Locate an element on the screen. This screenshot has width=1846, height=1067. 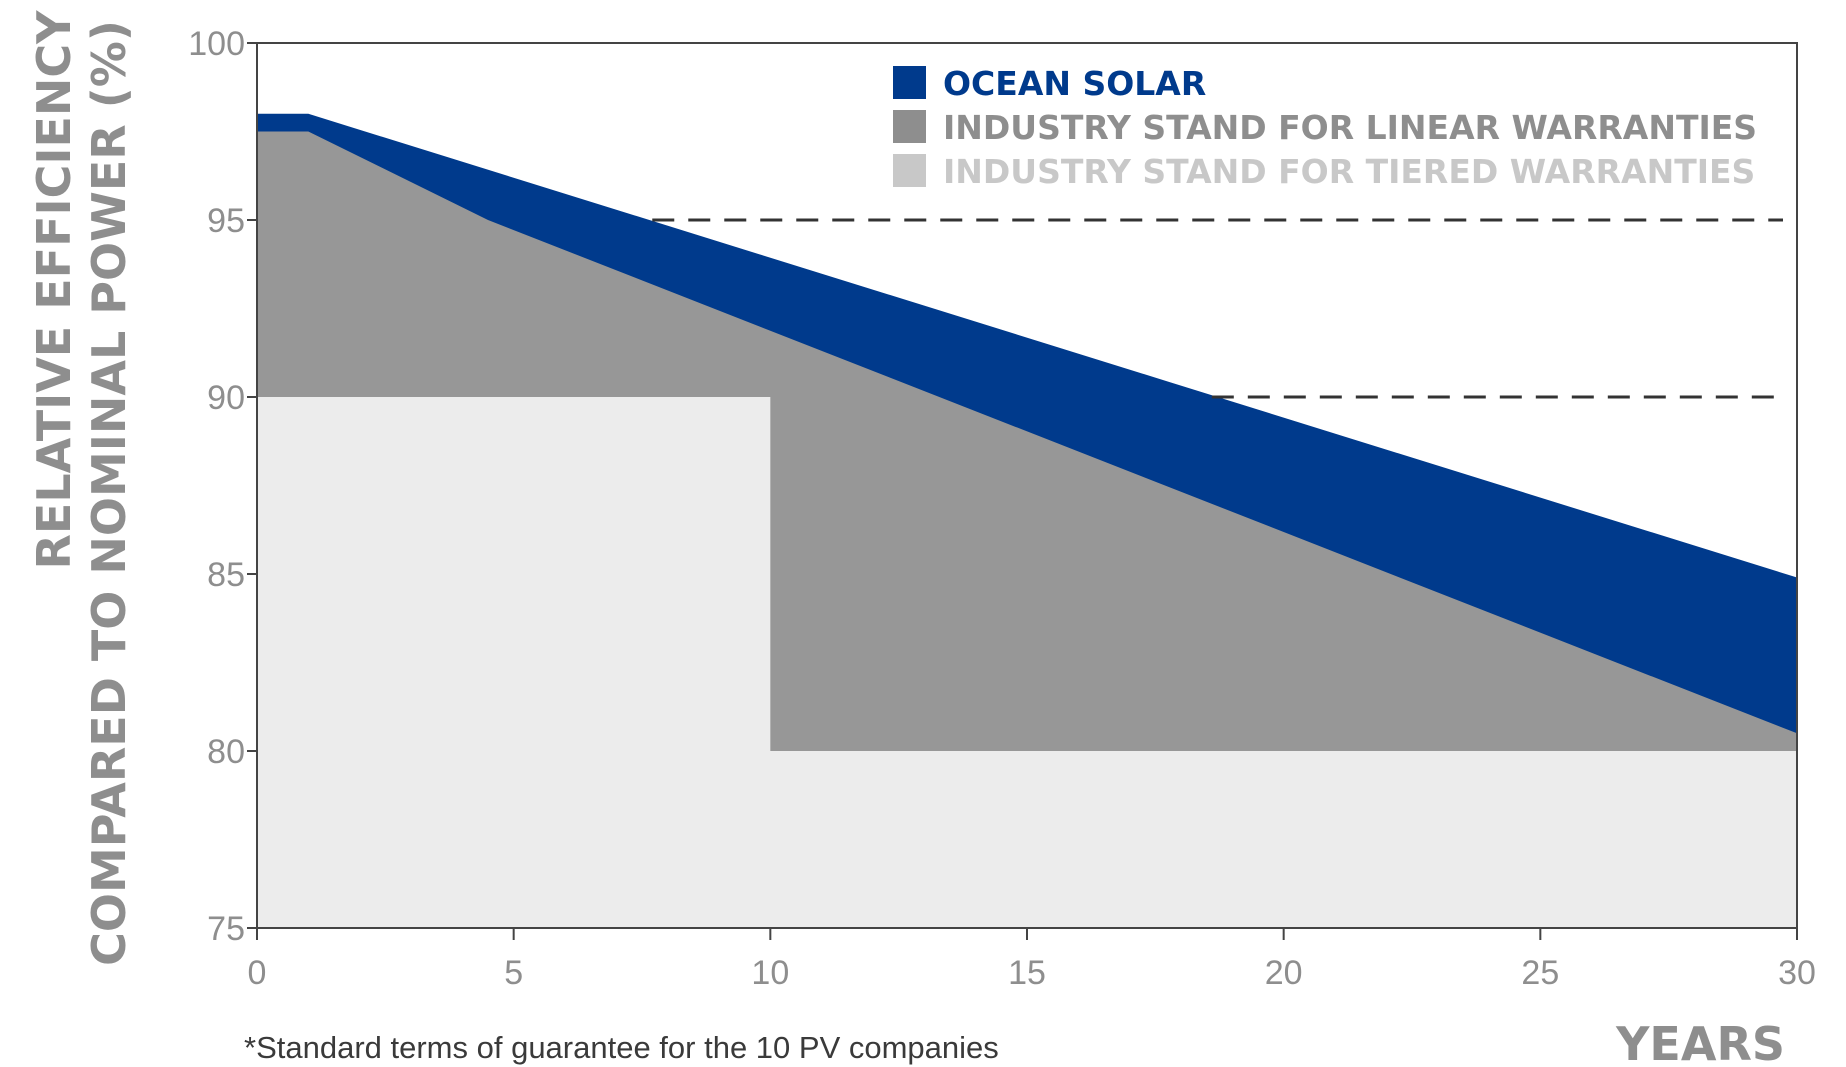
y-tick-label: 75 is located at coordinates (226, 929).